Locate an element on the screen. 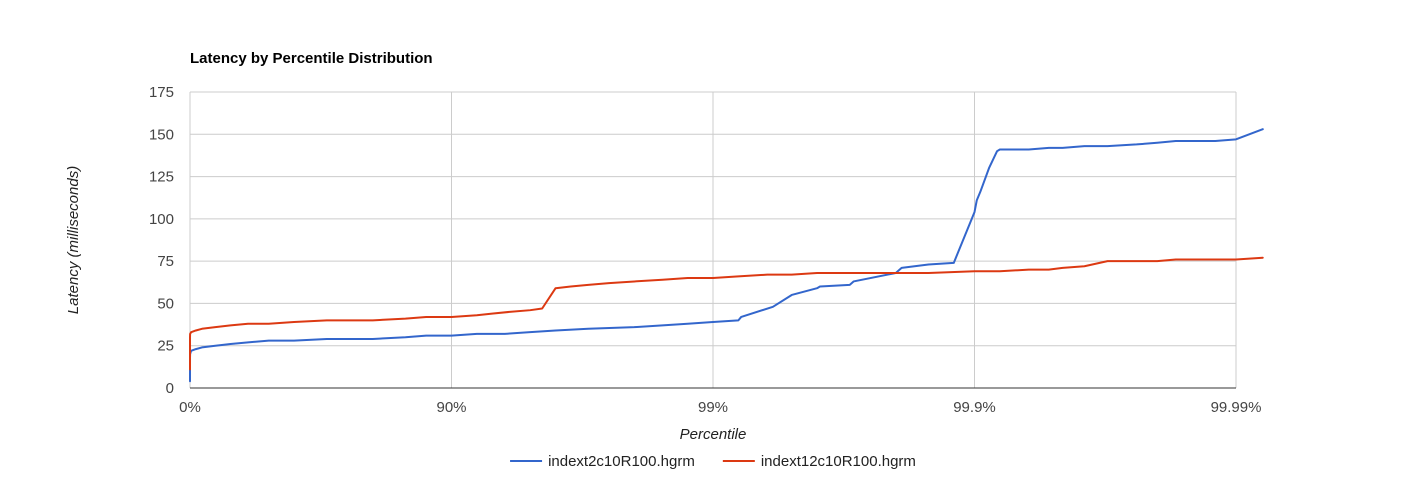  y-axis-title: Latency (milliseconds) is located at coordinates (73, 240).